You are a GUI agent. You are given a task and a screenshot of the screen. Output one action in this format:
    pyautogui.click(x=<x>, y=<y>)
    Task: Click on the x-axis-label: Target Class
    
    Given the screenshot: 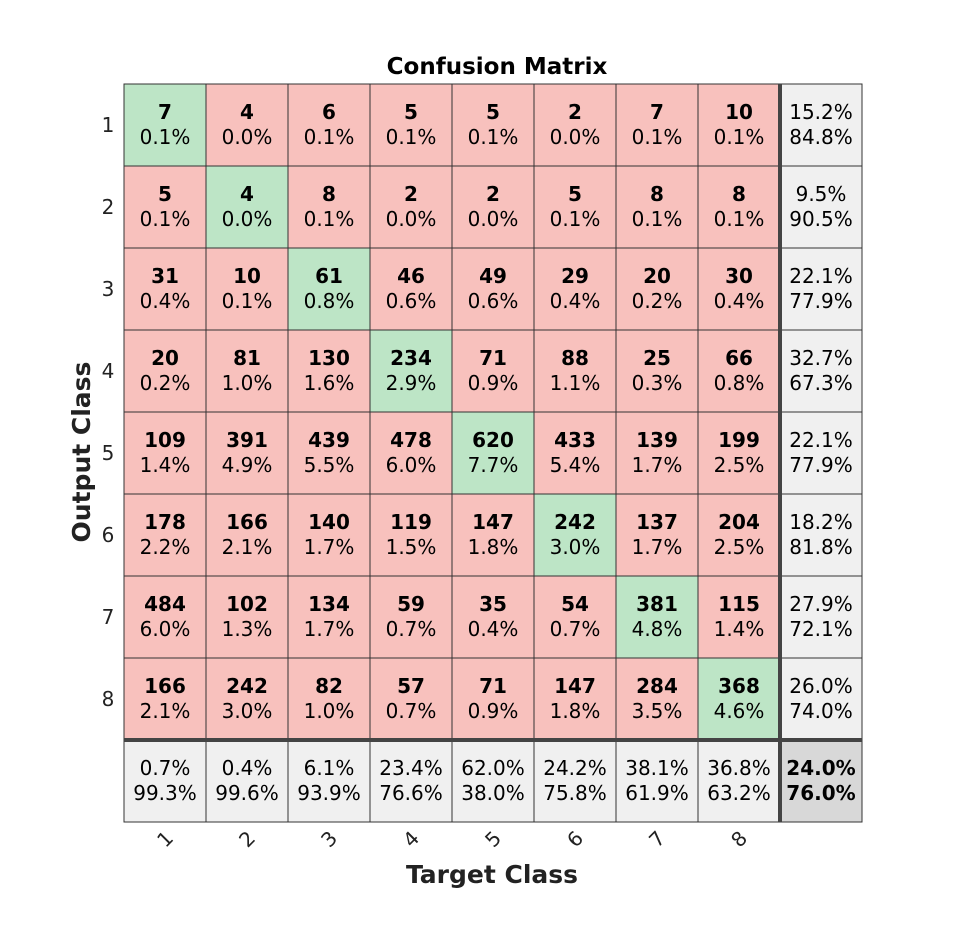 What is the action you would take?
    pyautogui.click(x=492, y=874)
    